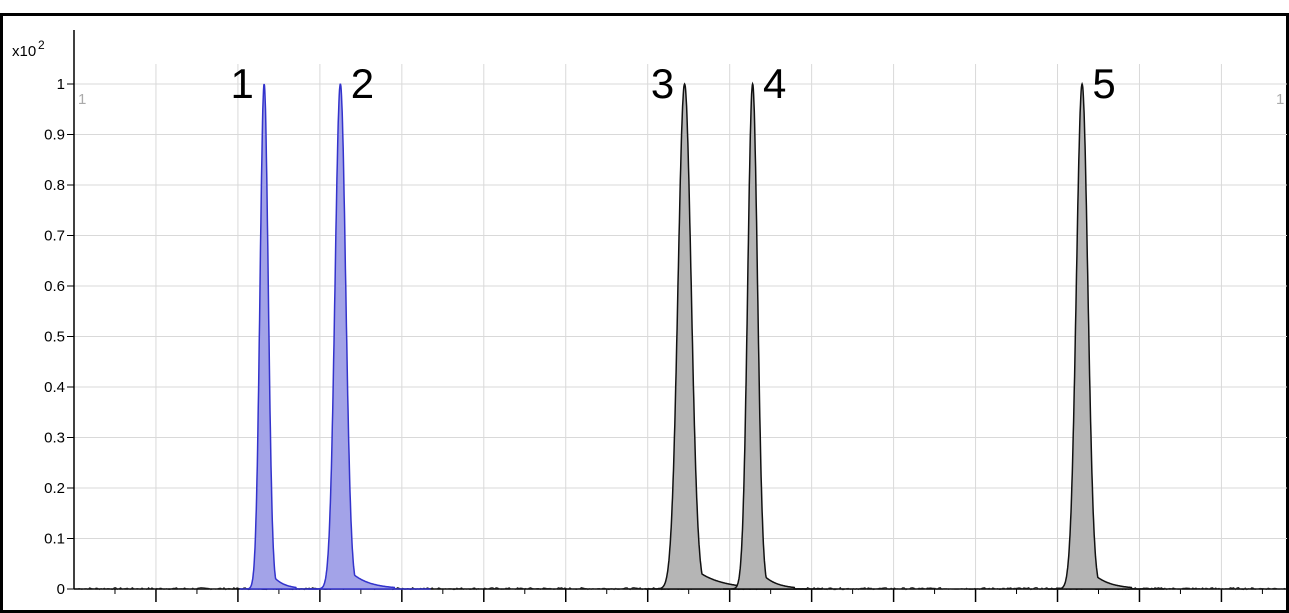 The height and width of the screenshot is (613, 1289). I want to click on y-tick-label: 0.8, so click(54, 185).